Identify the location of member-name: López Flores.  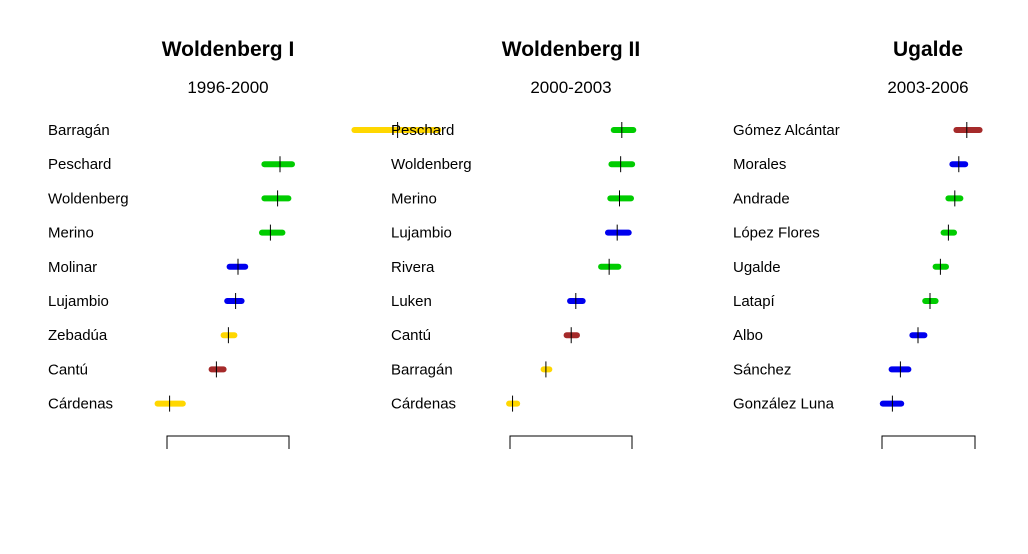
(776, 233).